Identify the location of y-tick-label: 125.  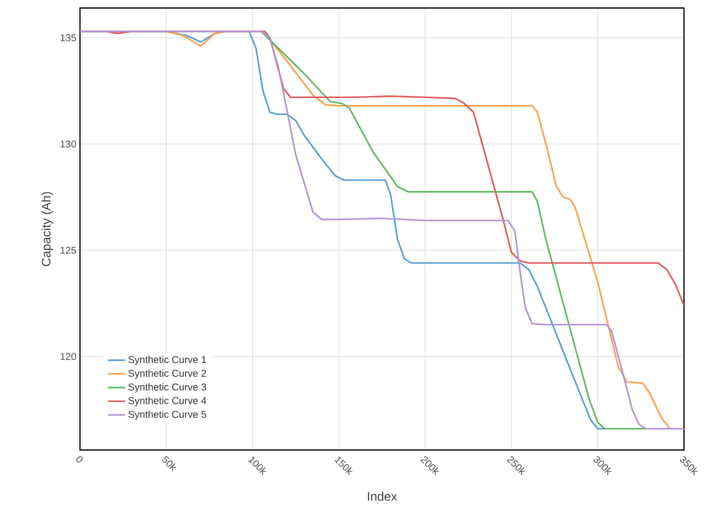
(68, 250).